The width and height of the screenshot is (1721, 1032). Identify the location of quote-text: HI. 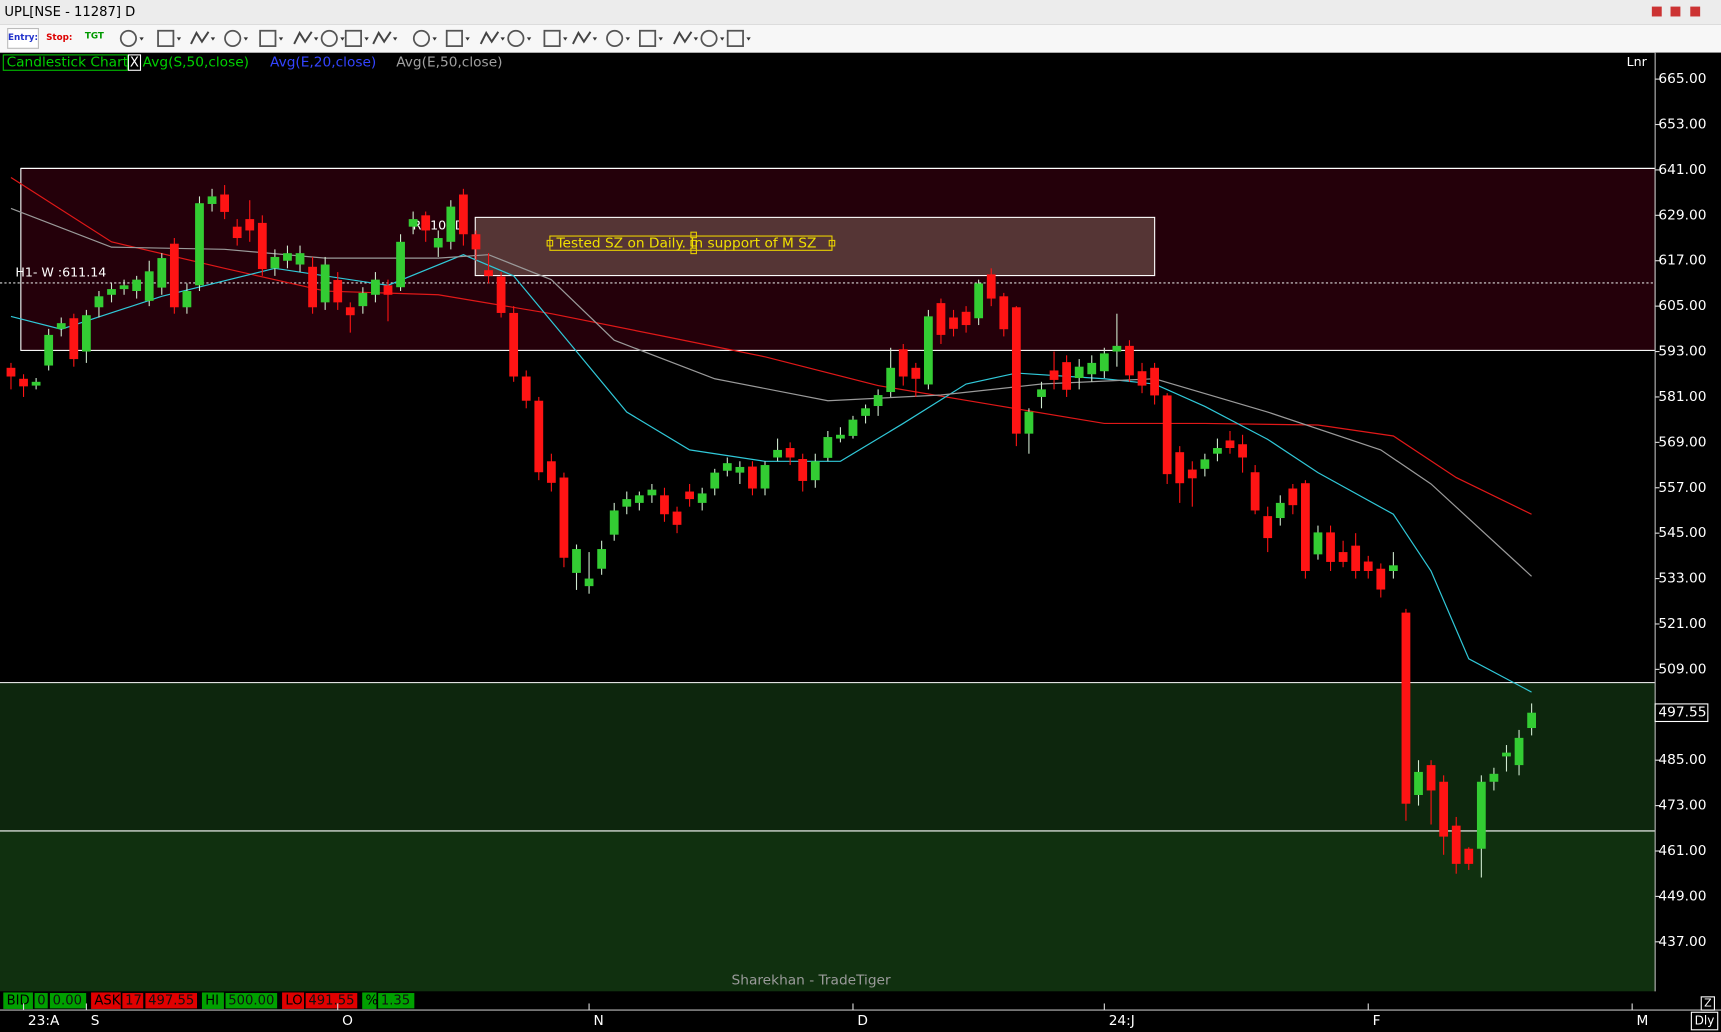
(212, 1001).